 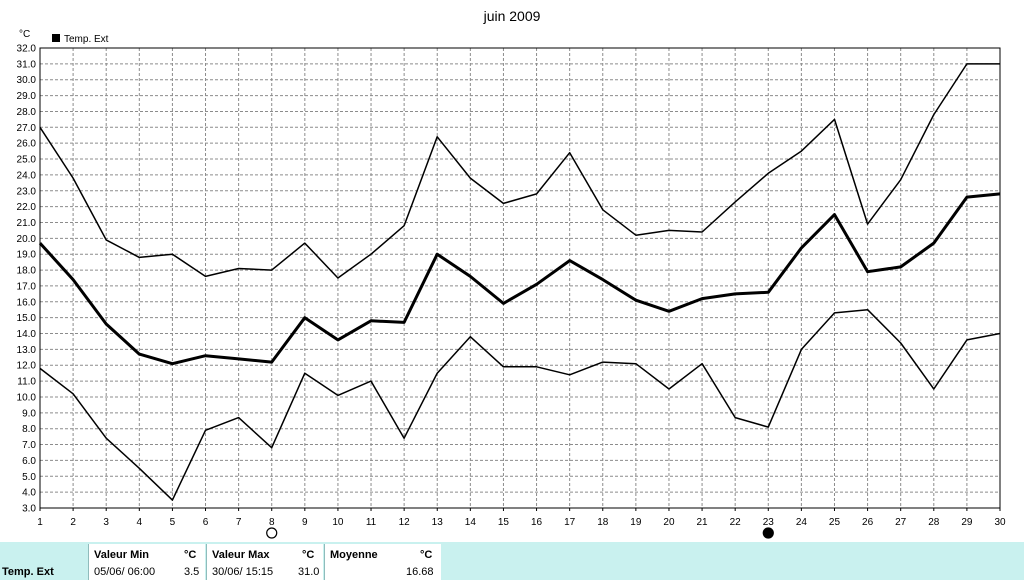 What do you see at coordinates (308, 555) in the screenshot?
I see `max-unit: °C` at bounding box center [308, 555].